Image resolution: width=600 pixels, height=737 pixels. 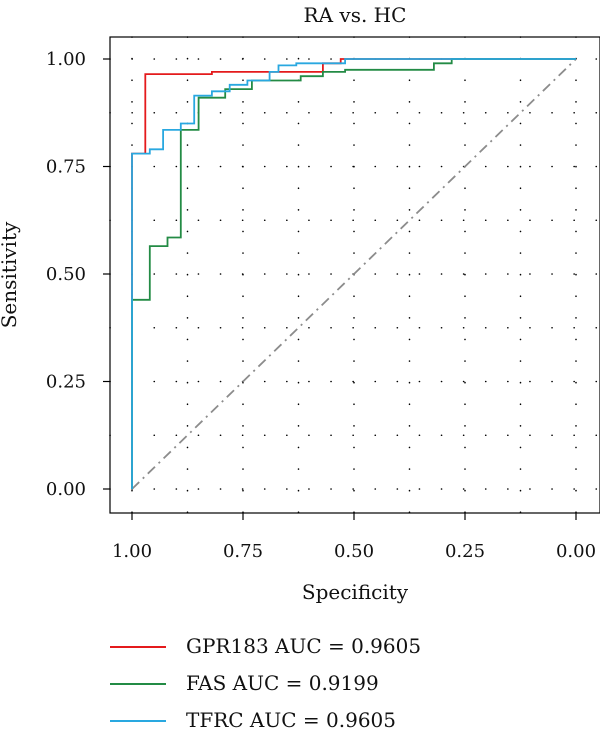 What do you see at coordinates (132, 551) in the screenshot?
I see `x-tick-label: 1.00` at bounding box center [132, 551].